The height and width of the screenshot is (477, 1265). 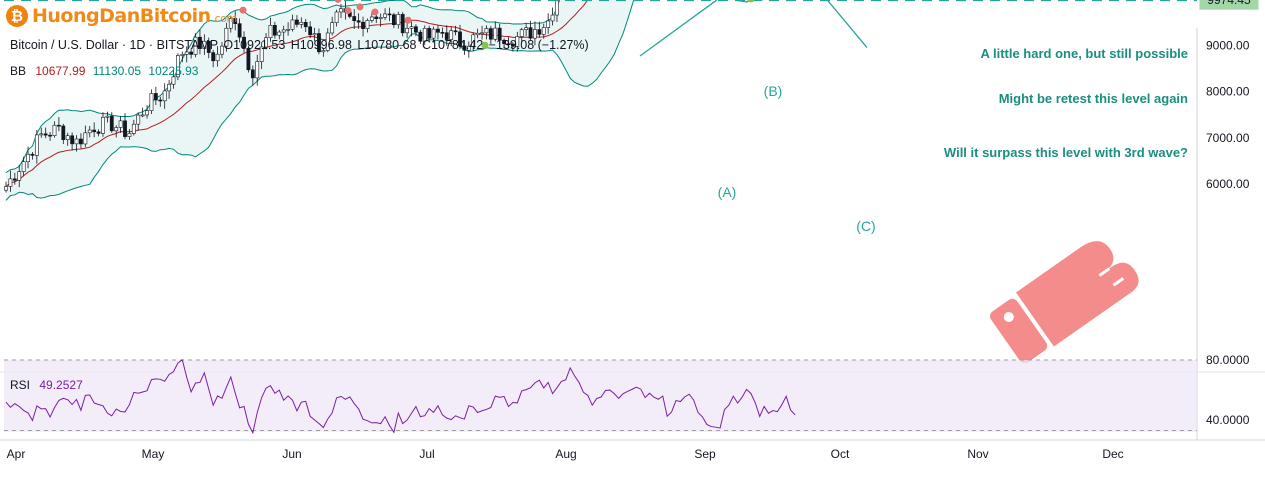 I want to click on bb-upper-value: 11130.05, so click(x=117, y=71).